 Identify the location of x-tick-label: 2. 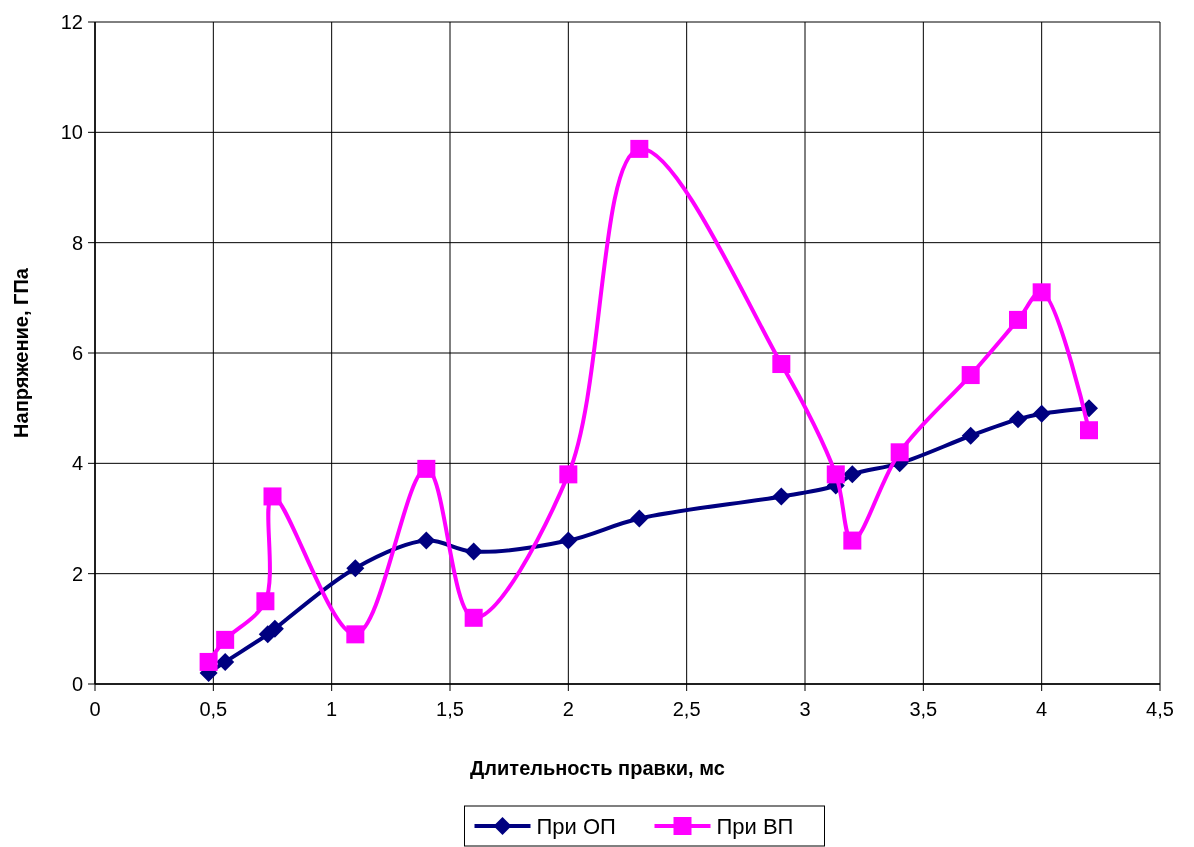
(568, 709).